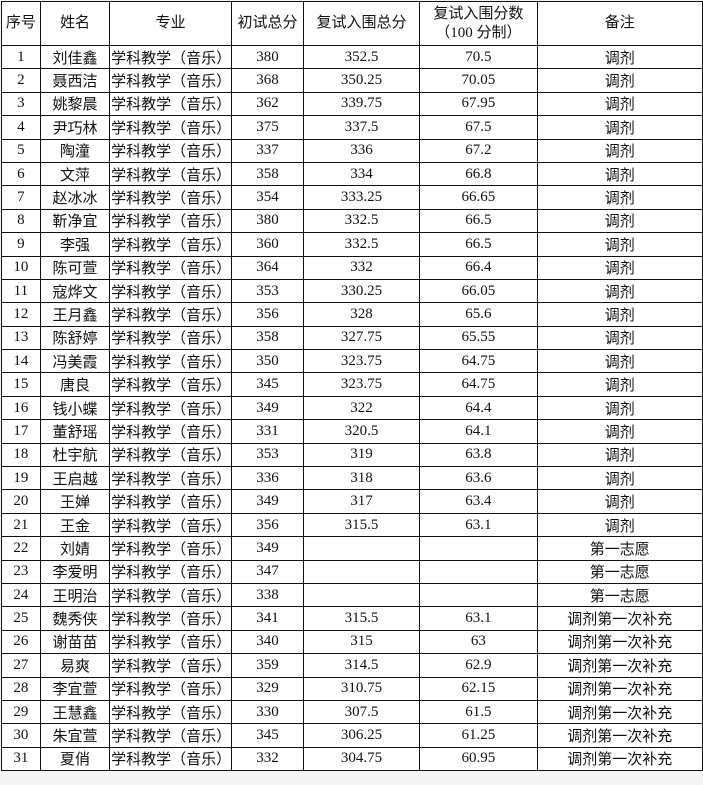 This screenshot has height=785, width=703. I want to click on cell-name: 李强, so click(75, 244).